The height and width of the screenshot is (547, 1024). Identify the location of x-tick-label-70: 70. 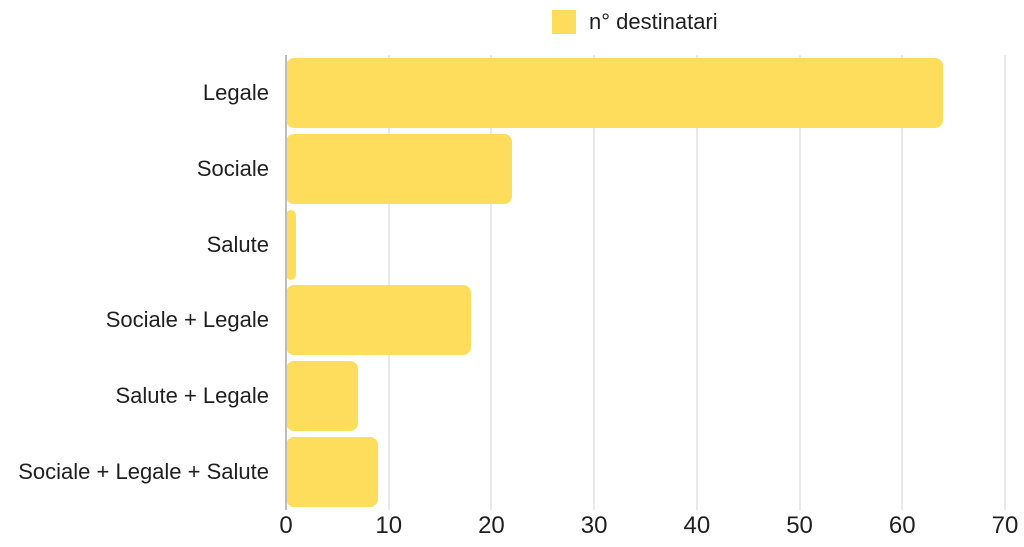
(1005, 525).